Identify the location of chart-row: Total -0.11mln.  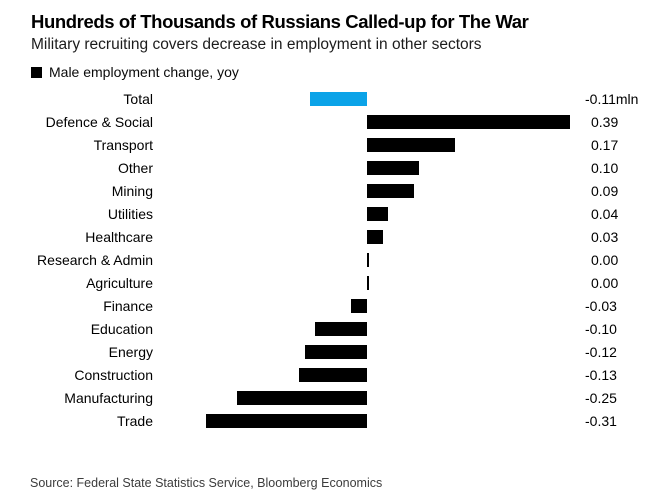
(323, 99).